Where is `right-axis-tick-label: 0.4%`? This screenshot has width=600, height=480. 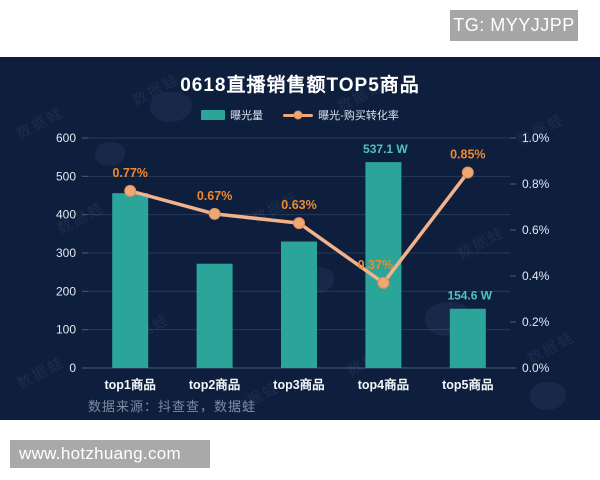
right-axis-tick-label: 0.4% is located at coordinates (536, 276).